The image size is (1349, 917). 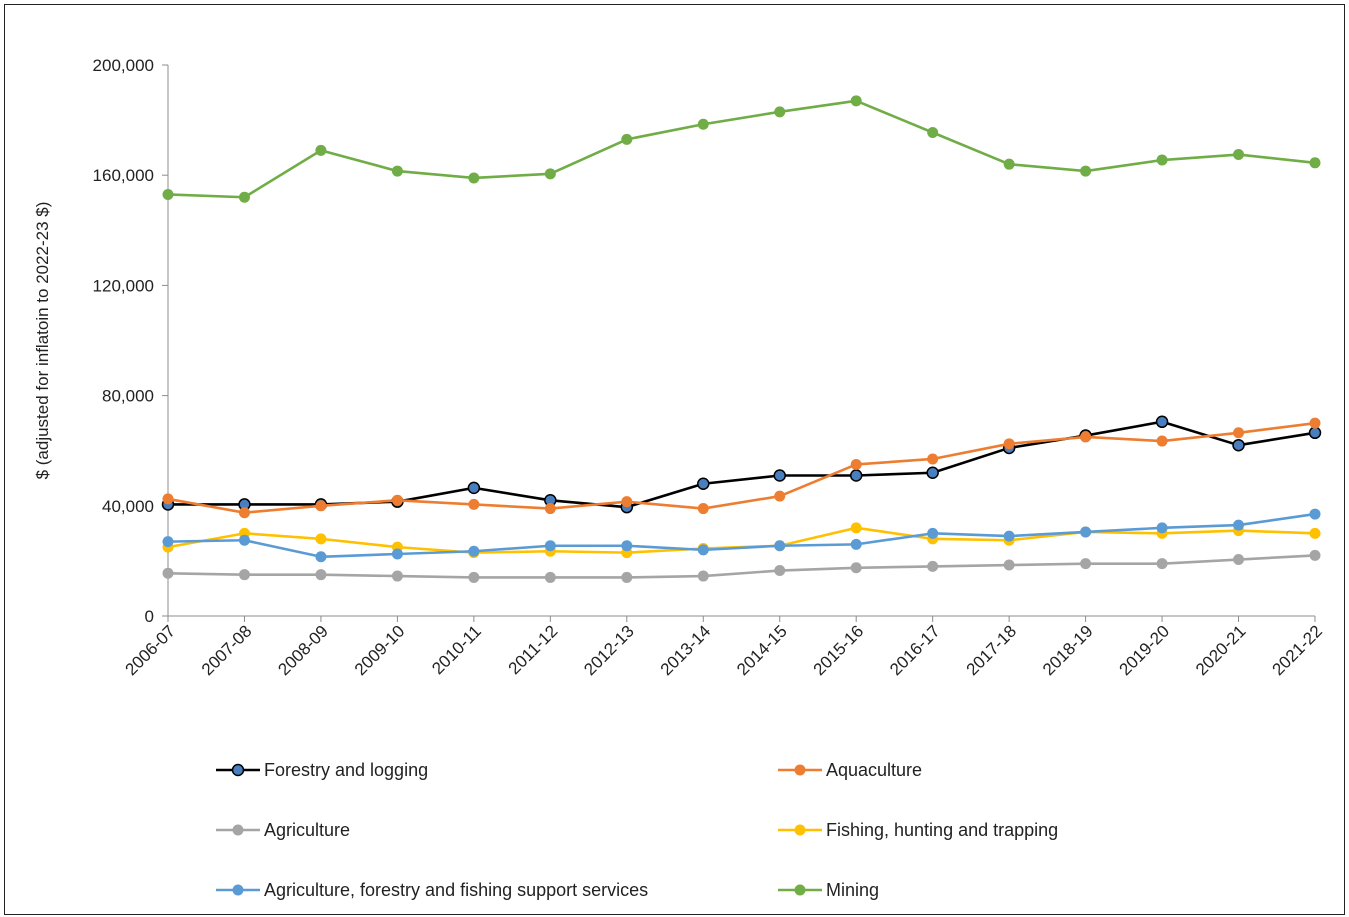 What do you see at coordinates (283, 830) in the screenshot?
I see `legend-item: Agriculture` at bounding box center [283, 830].